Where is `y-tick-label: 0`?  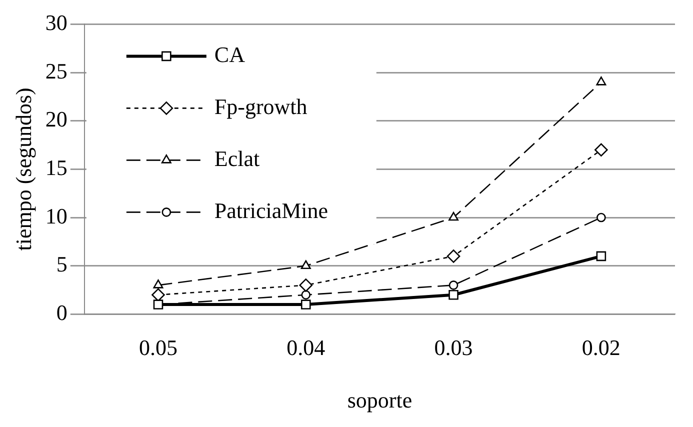
y-tick-label: 0 is located at coordinates (62, 312).